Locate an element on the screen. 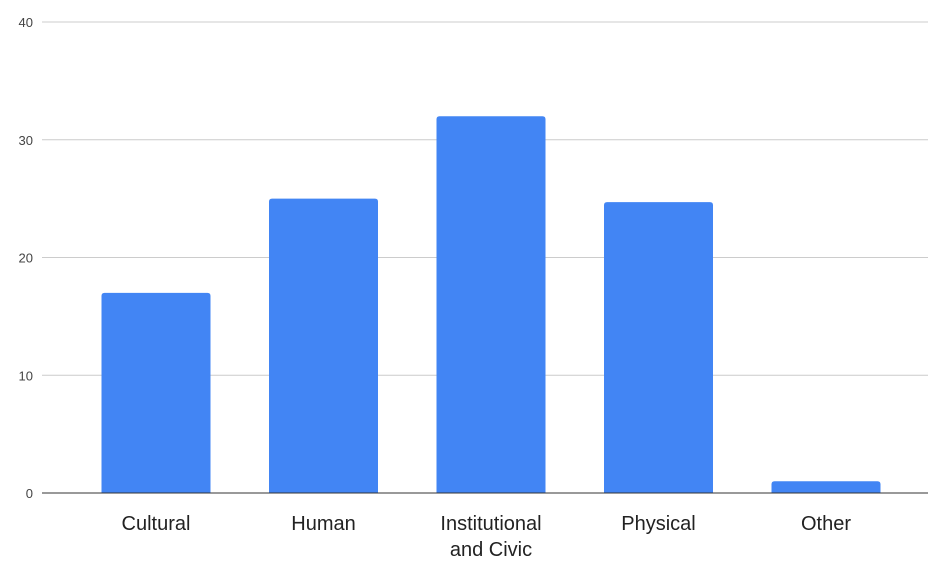 Image resolution: width=928 pixels, height=563 pixels. y-tick-label: 10 is located at coordinates (26, 375).